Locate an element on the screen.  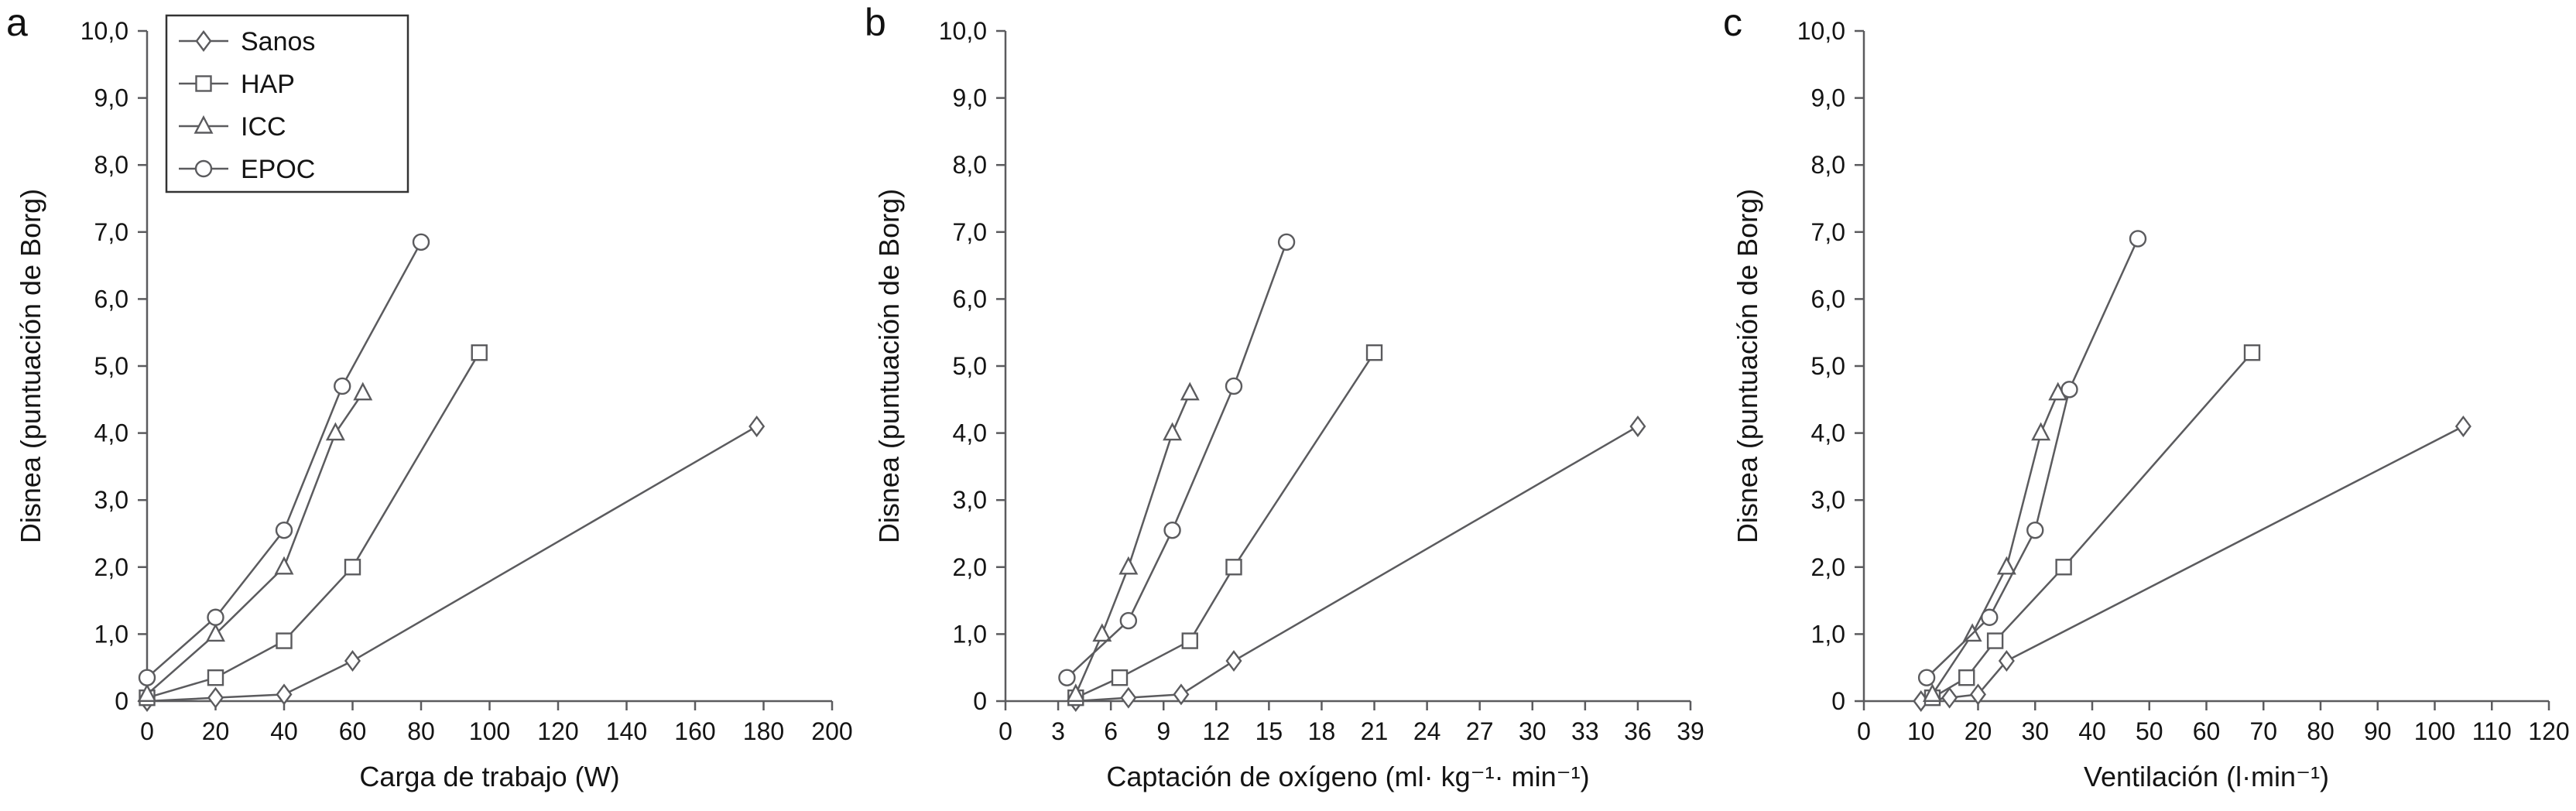
svg-text: 6 is located at coordinates (1111, 731).